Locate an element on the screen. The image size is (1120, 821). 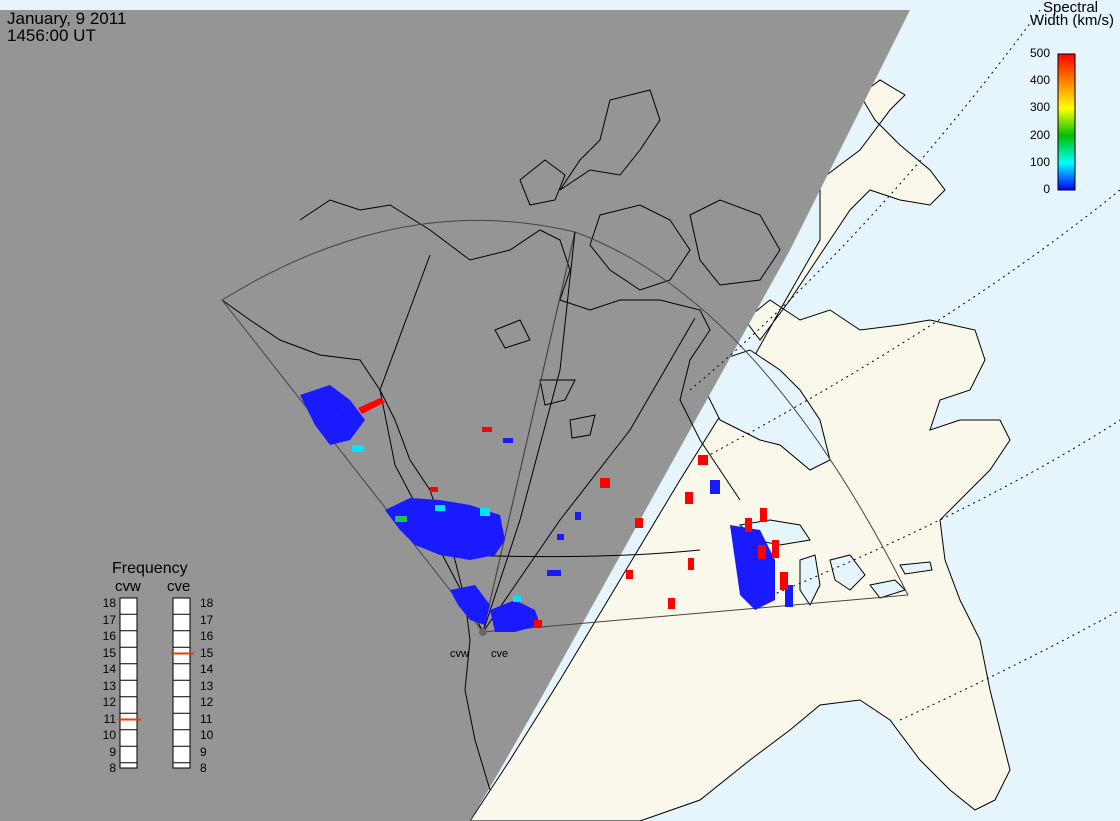
frequency-markers is located at coordinates (156, 686).